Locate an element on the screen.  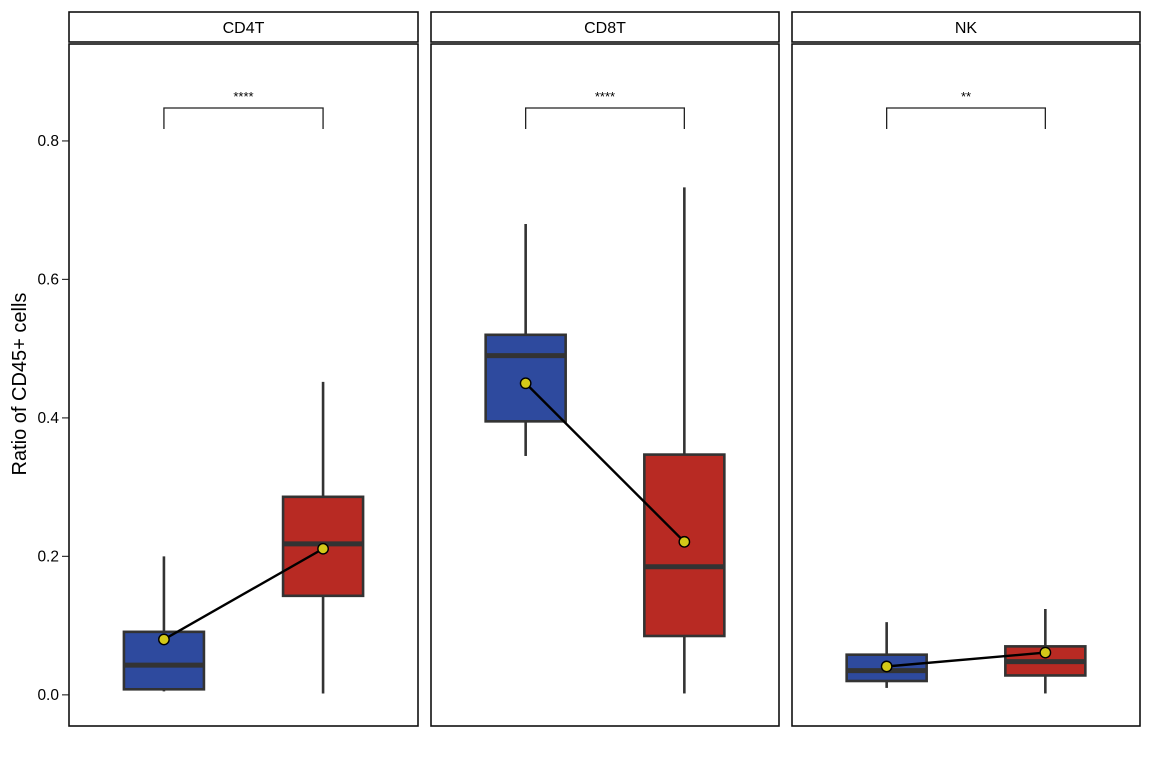
y-tick-label: 0.4 is located at coordinates (48, 418).